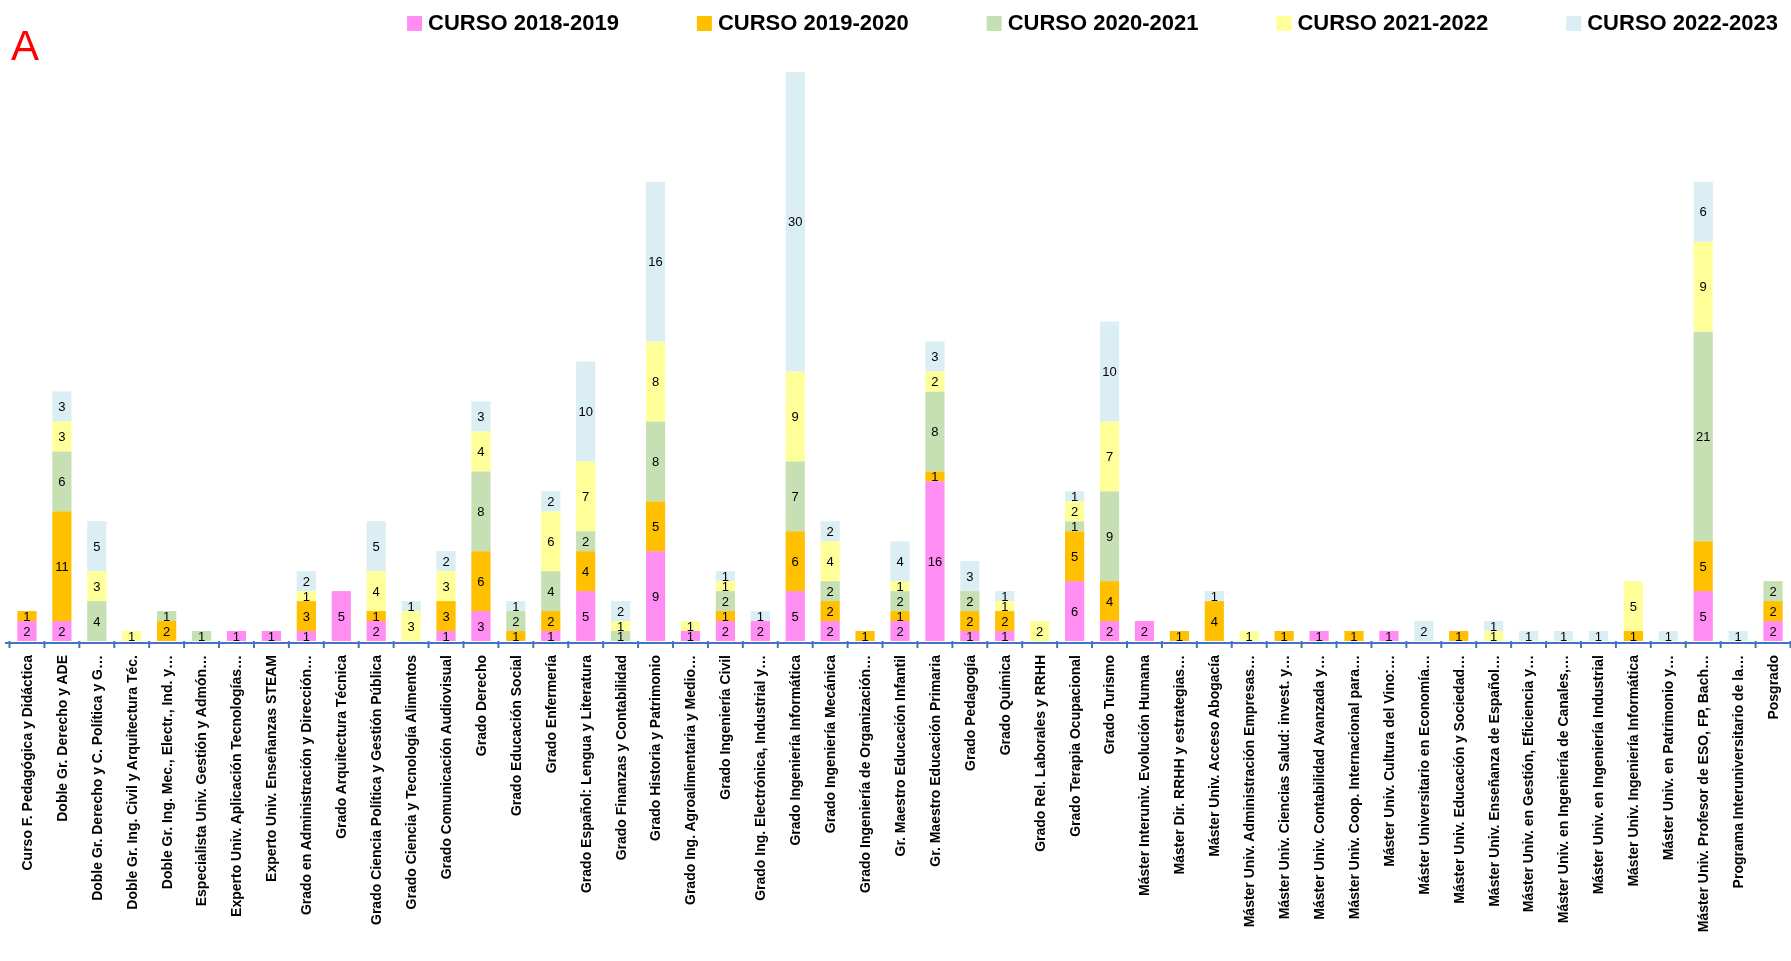 The height and width of the screenshot is (961, 1791). What do you see at coordinates (1772, 687) in the screenshot?
I see `x-tick-label: Posgrado` at bounding box center [1772, 687].